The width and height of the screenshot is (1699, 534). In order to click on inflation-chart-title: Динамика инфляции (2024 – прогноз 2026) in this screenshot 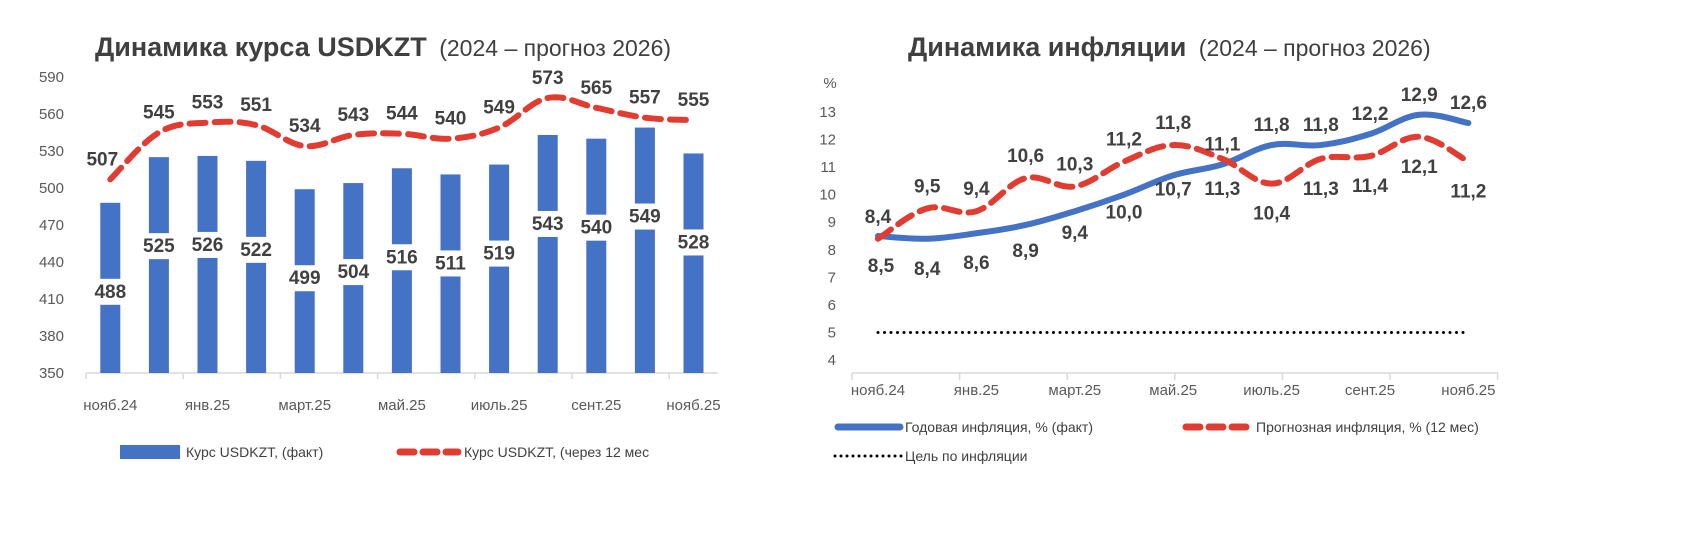, I will do `click(1169, 47)`.